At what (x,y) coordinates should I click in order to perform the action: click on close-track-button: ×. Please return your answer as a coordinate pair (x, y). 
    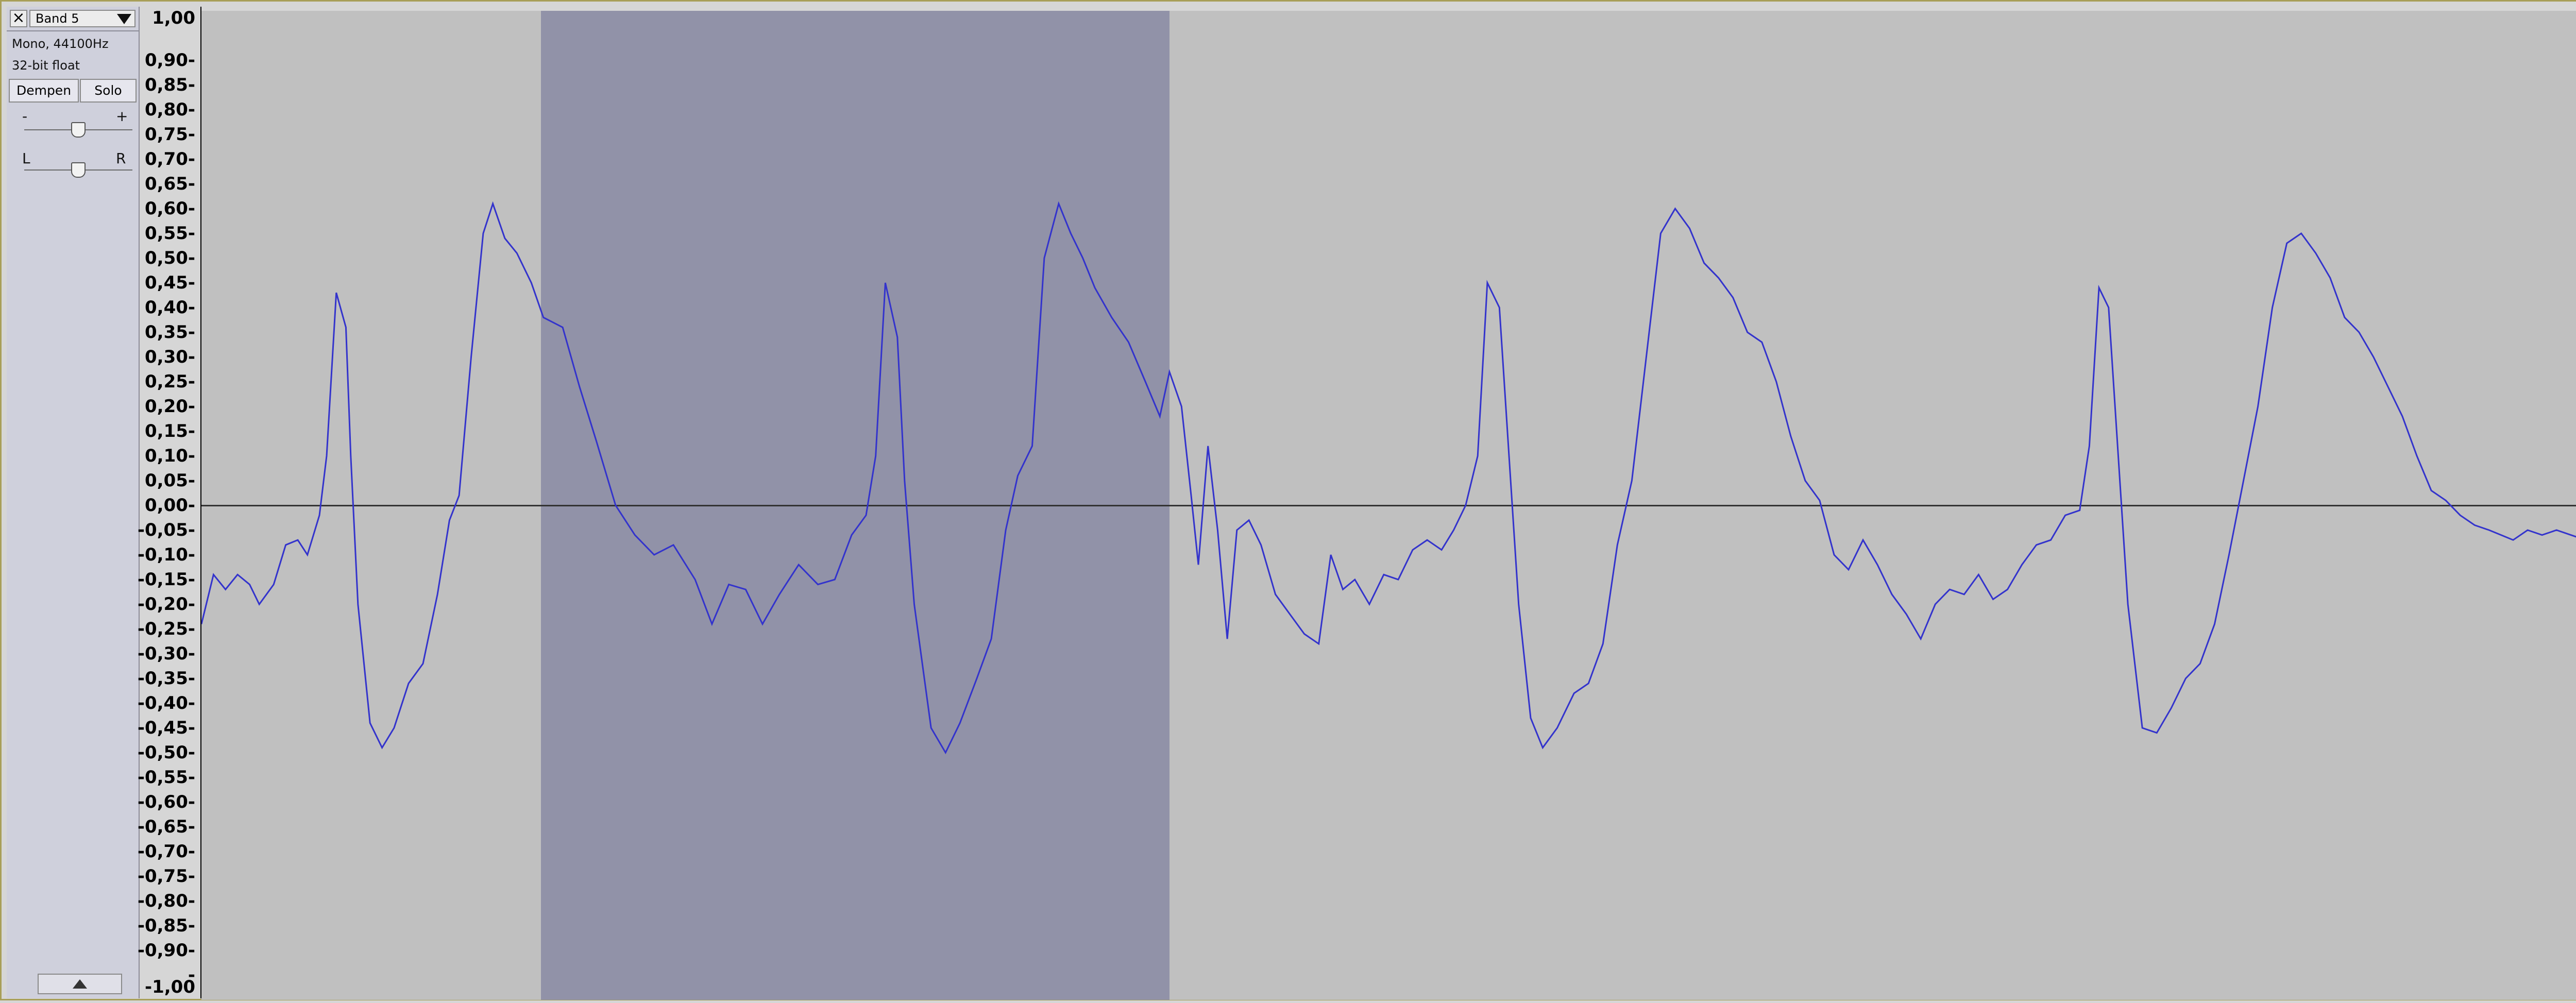
    Looking at the image, I should click on (18, 18).